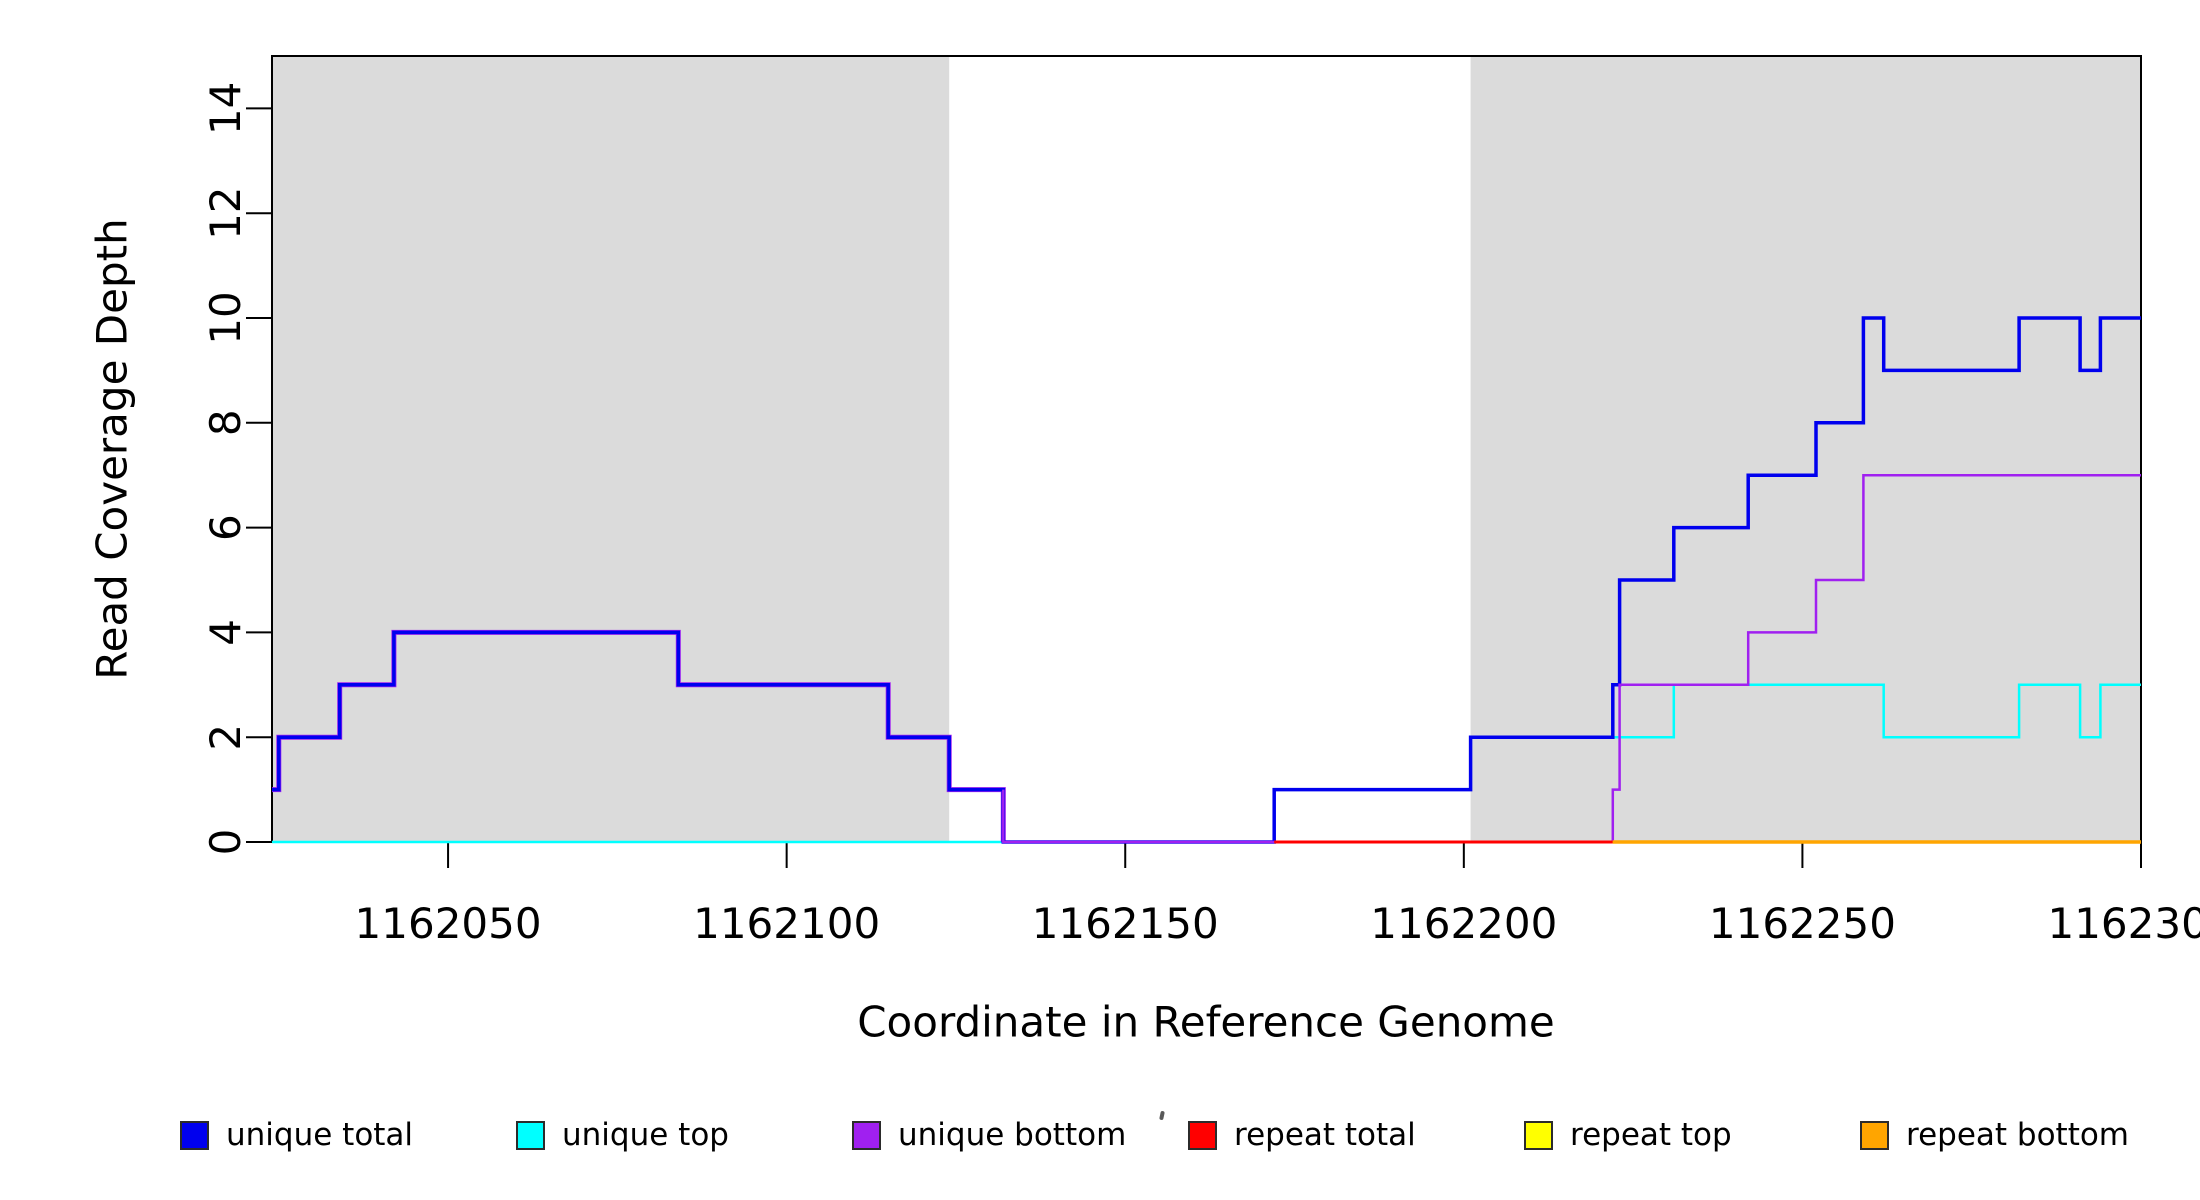 This screenshot has height=1200, width=2200. I want to click on legend-item-repeat-total: repeat total, so click(1302, 1135).